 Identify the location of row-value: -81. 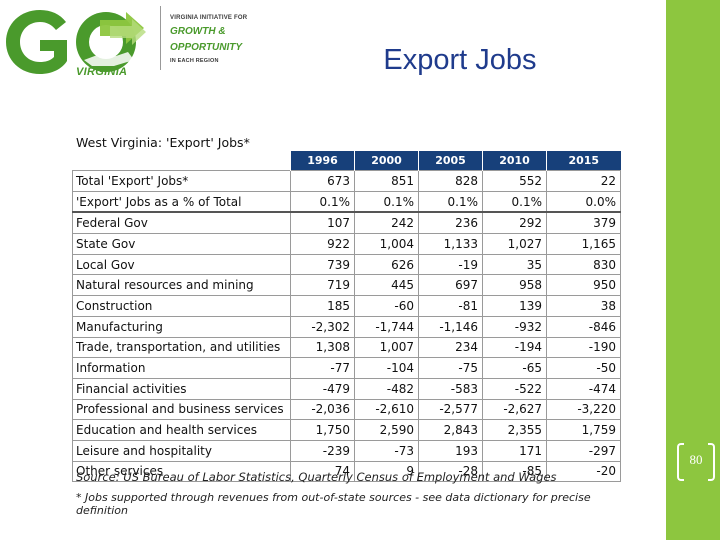
(450, 306).